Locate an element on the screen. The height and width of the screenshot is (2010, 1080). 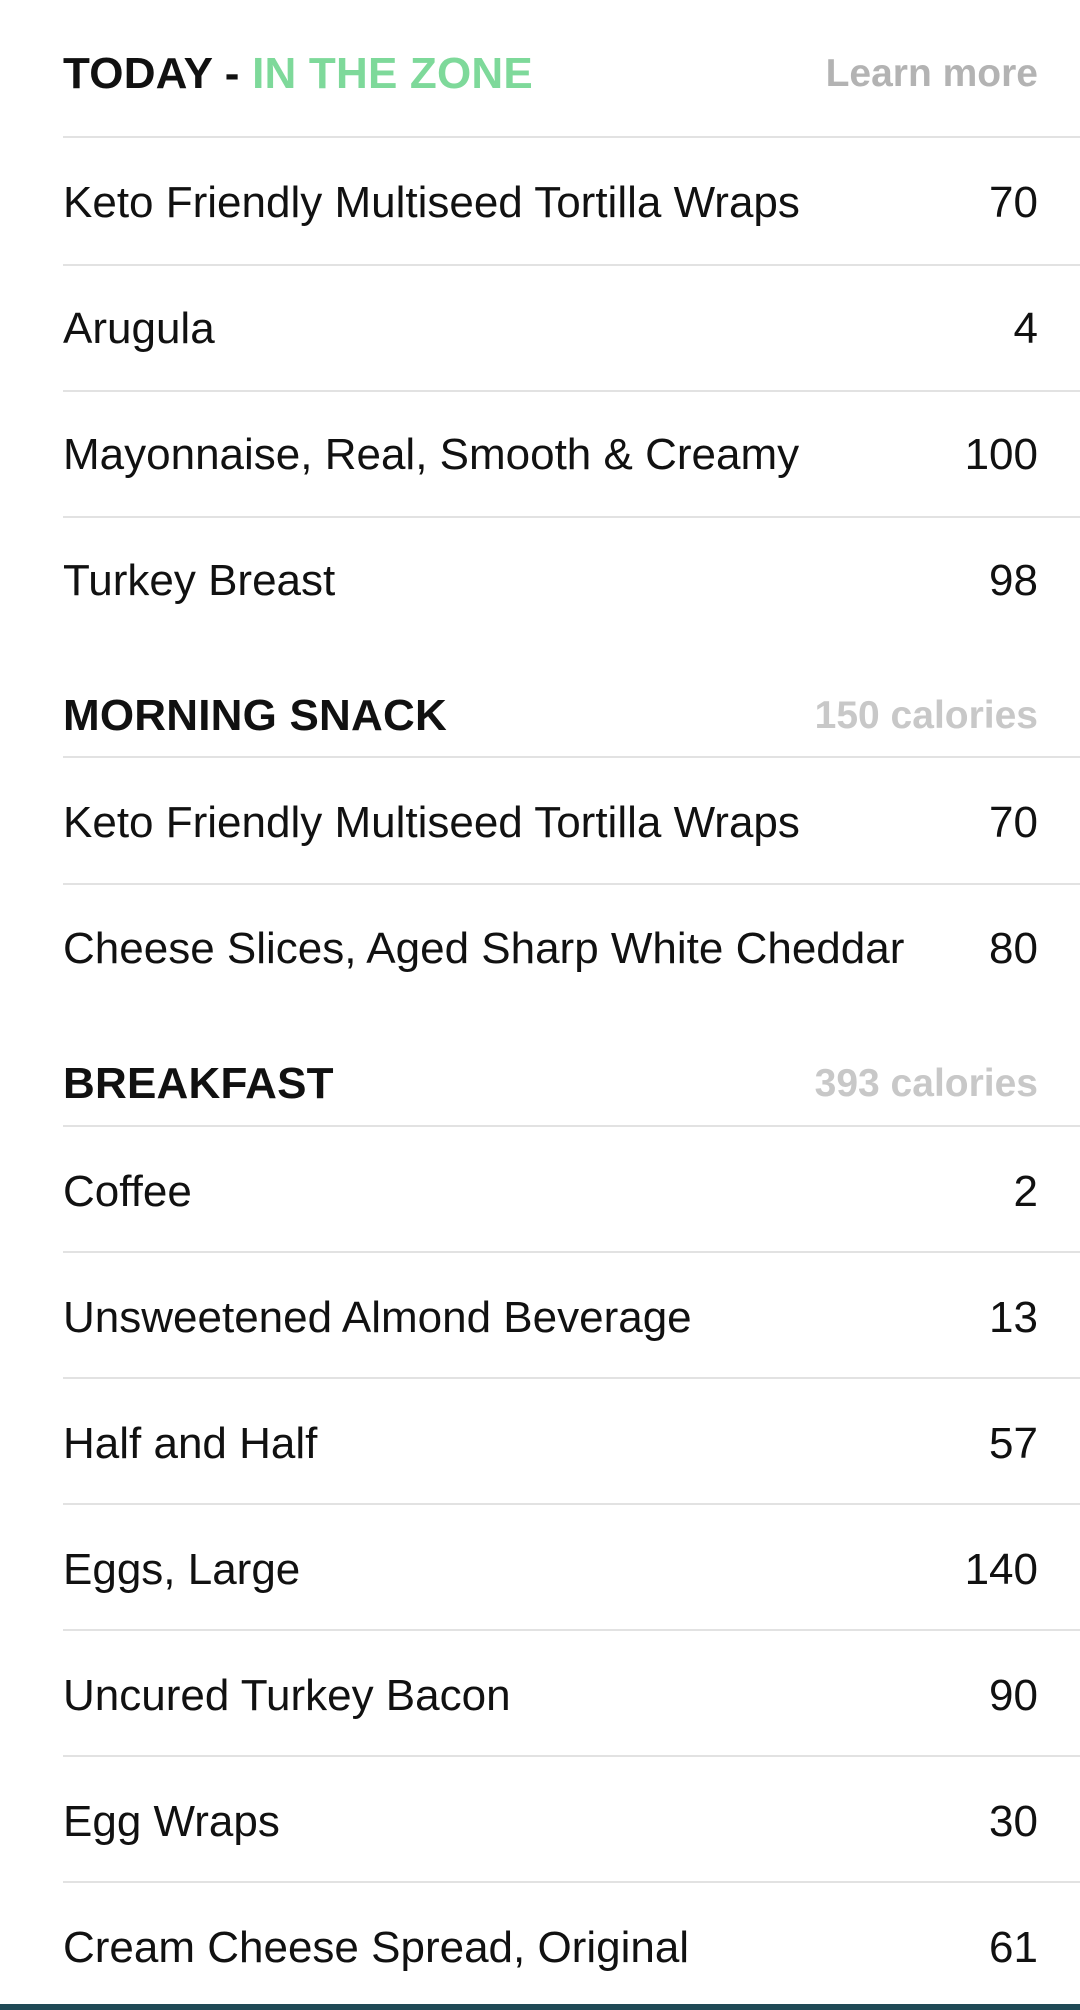
morning-snack-header: MORNING SNACK 150 calories is located at coordinates (571, 716).